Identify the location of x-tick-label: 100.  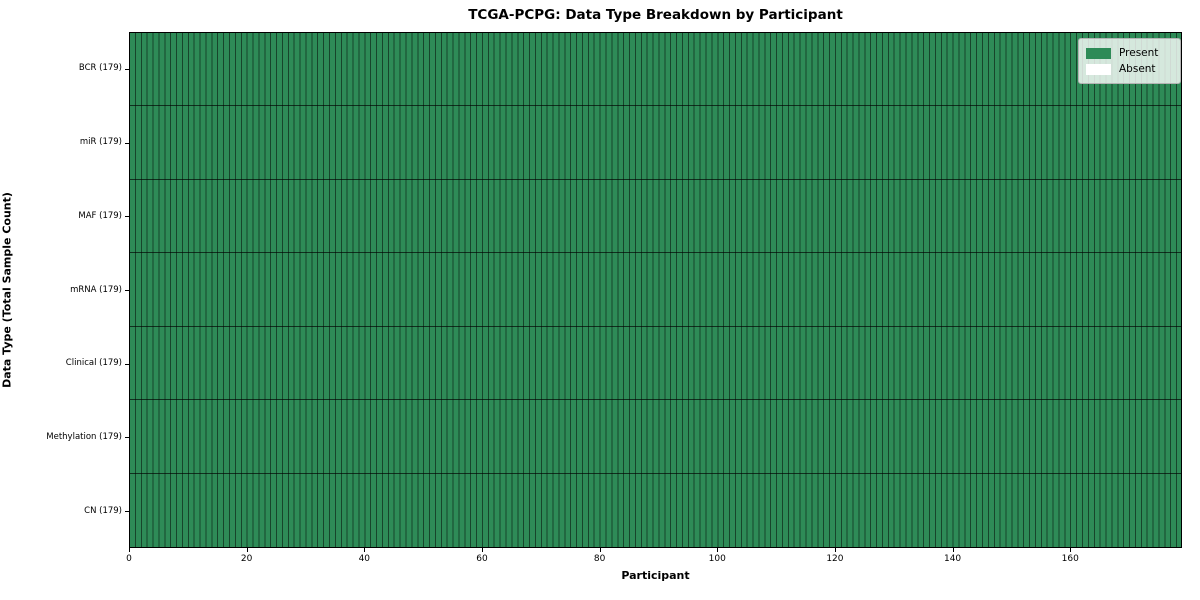
(717, 559).